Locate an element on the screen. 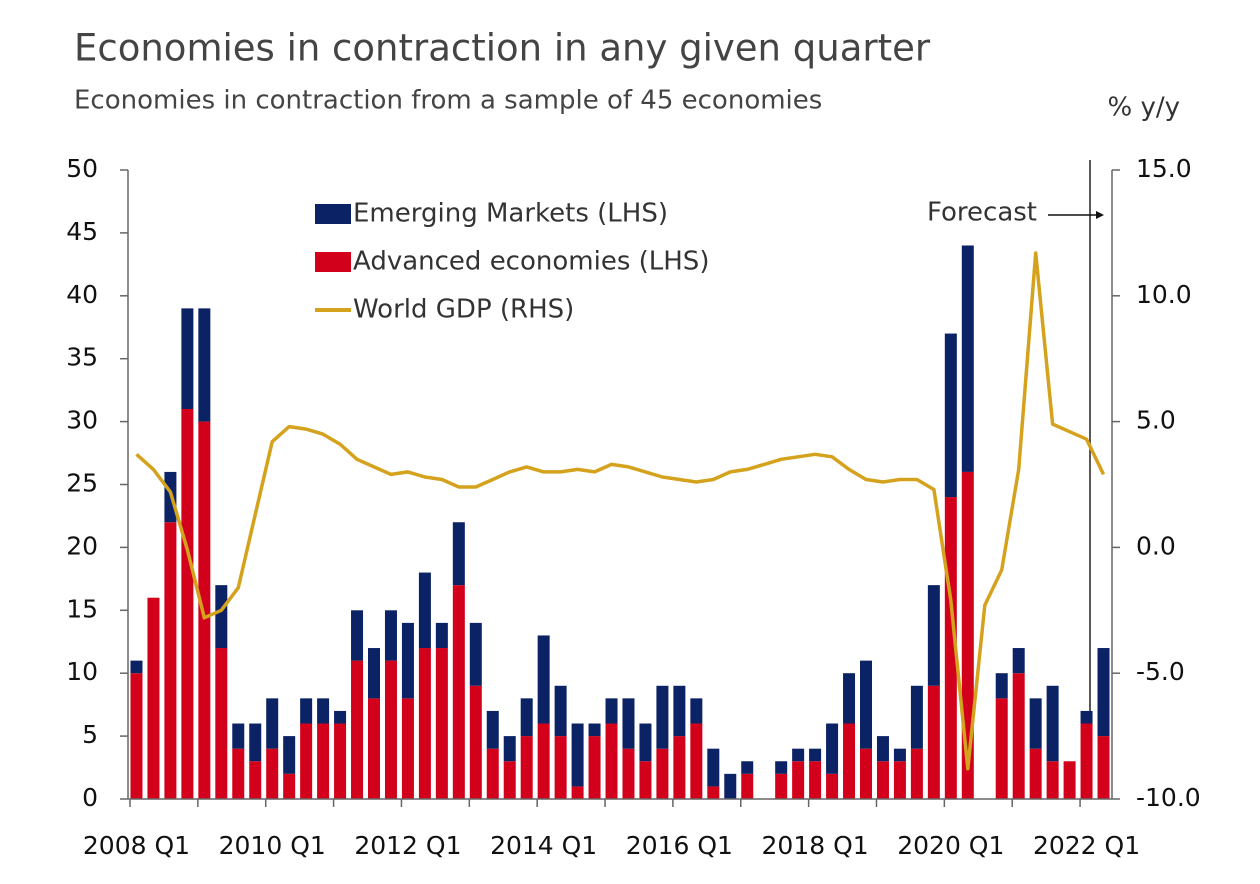 The width and height of the screenshot is (1260, 884). y2-tick-label: -5.0 is located at coordinates (1160, 671).